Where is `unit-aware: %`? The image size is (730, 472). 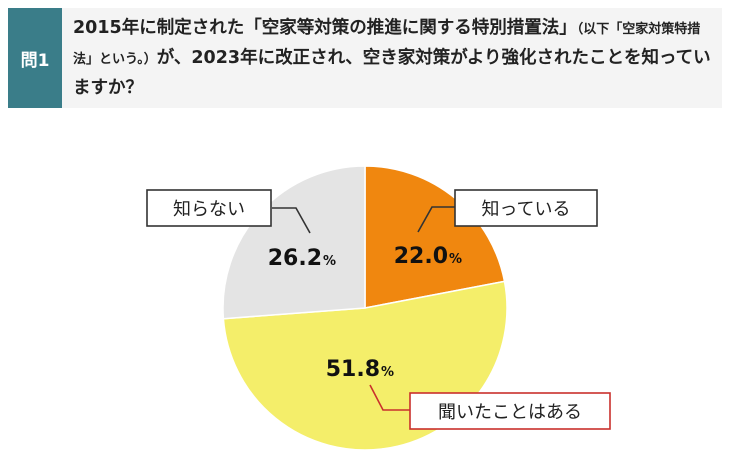 unit-aware: % is located at coordinates (455, 259).